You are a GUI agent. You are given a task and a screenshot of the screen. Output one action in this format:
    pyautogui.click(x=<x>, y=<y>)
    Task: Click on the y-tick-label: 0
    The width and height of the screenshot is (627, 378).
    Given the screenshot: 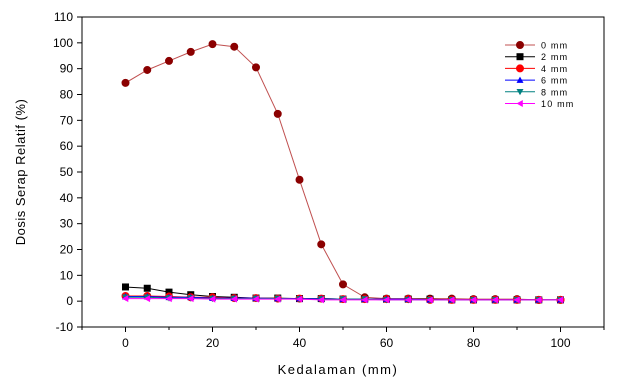 What is the action you would take?
    pyautogui.click(x=69, y=301)
    